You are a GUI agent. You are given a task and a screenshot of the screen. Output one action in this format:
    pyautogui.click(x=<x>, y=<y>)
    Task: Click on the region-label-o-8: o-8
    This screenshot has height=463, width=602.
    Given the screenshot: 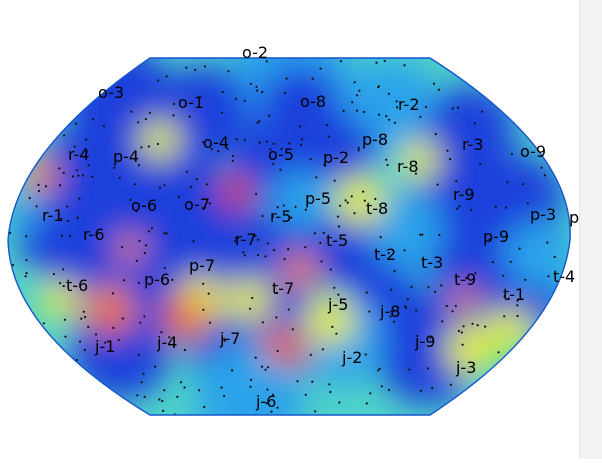 What is the action you would take?
    pyautogui.click(x=313, y=101)
    